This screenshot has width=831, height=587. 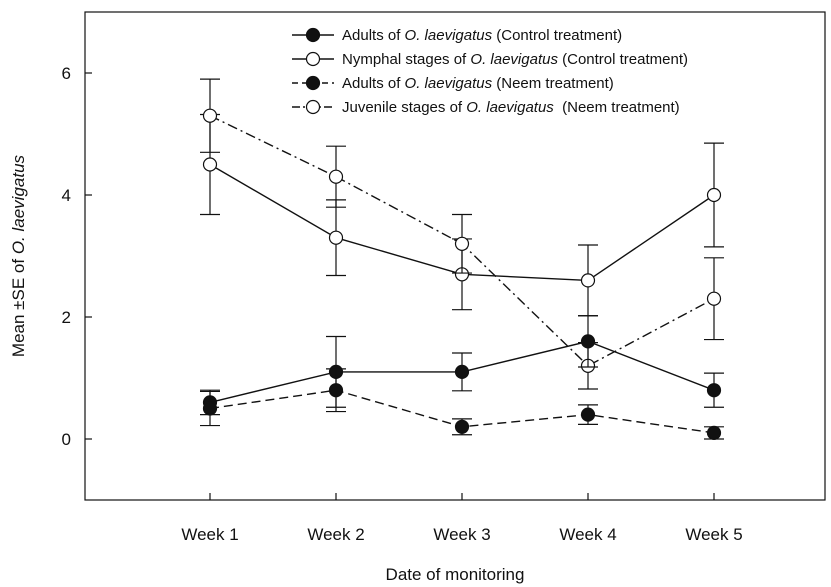 What do you see at coordinates (66, 317) in the screenshot?
I see `y-tick-label: 2` at bounding box center [66, 317].